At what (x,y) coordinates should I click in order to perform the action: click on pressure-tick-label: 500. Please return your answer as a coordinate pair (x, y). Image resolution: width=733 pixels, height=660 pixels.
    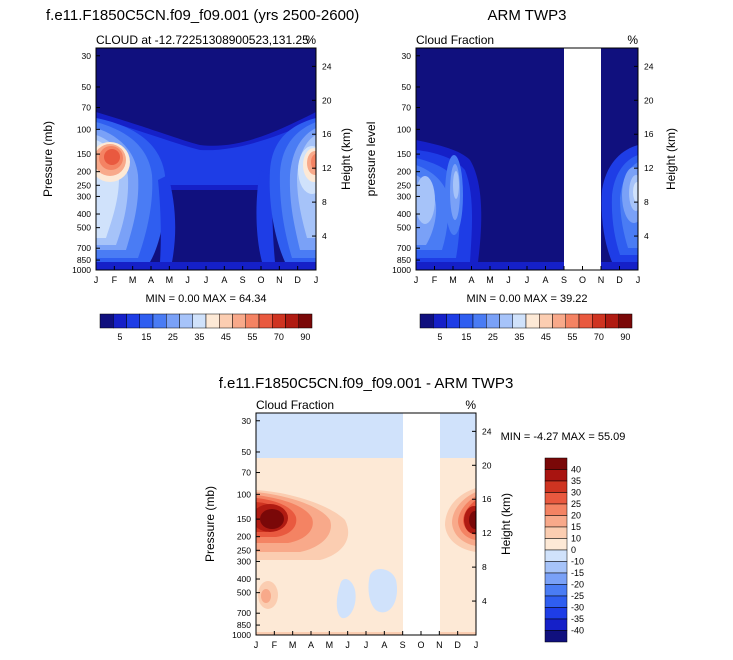
    Looking at the image, I should click on (404, 228).